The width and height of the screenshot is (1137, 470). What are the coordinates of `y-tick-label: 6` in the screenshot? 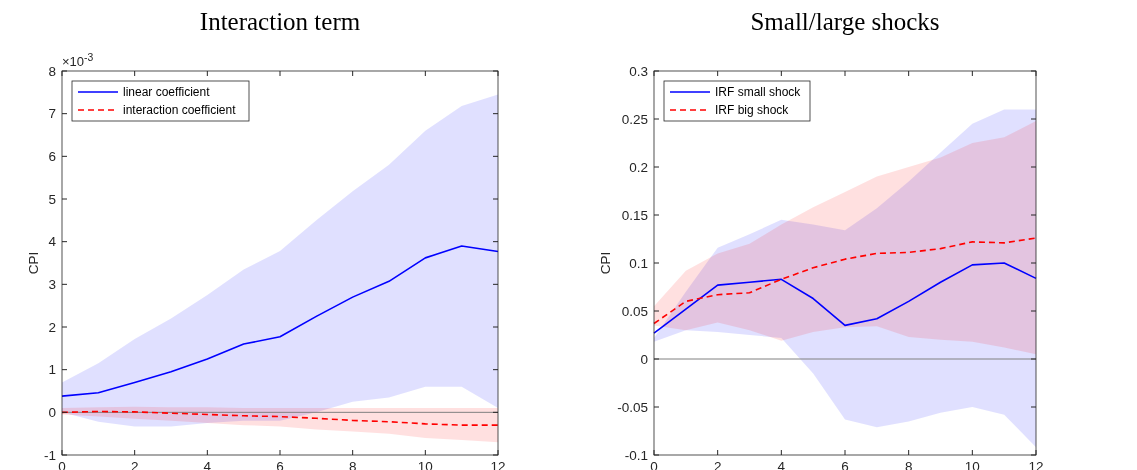 It's located at (52, 157).